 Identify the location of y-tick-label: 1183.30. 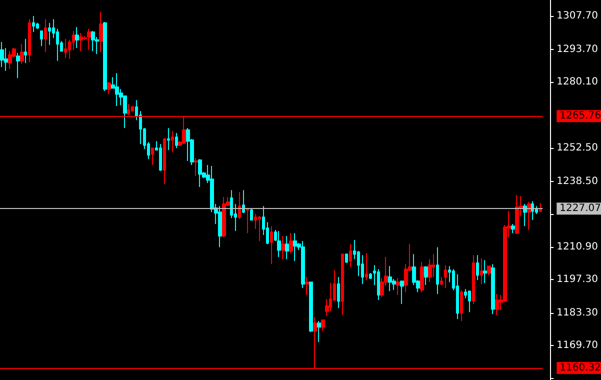
(577, 313).